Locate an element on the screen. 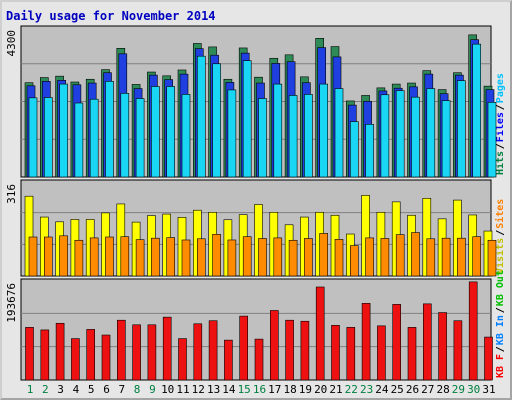  x-tick-label-14: 14 is located at coordinates (229, 389).